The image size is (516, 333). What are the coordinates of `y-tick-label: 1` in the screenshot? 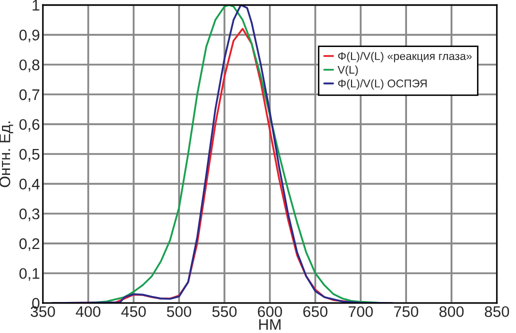 It's located at (36, 5).